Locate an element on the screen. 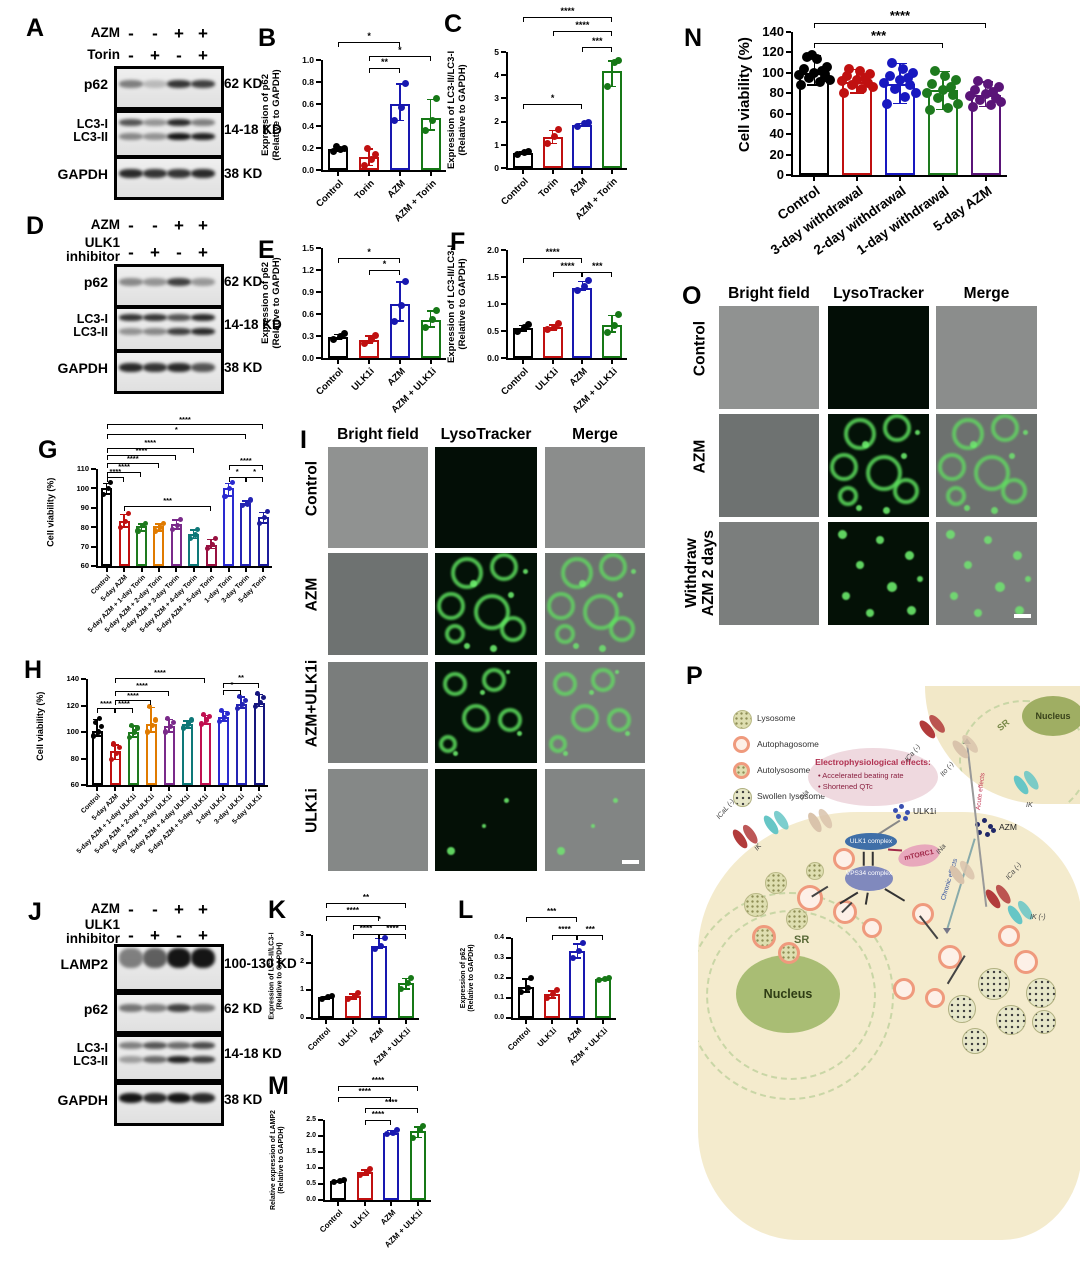 The width and height of the screenshot is (1080, 1261). bar is located at coordinates (577, 984).